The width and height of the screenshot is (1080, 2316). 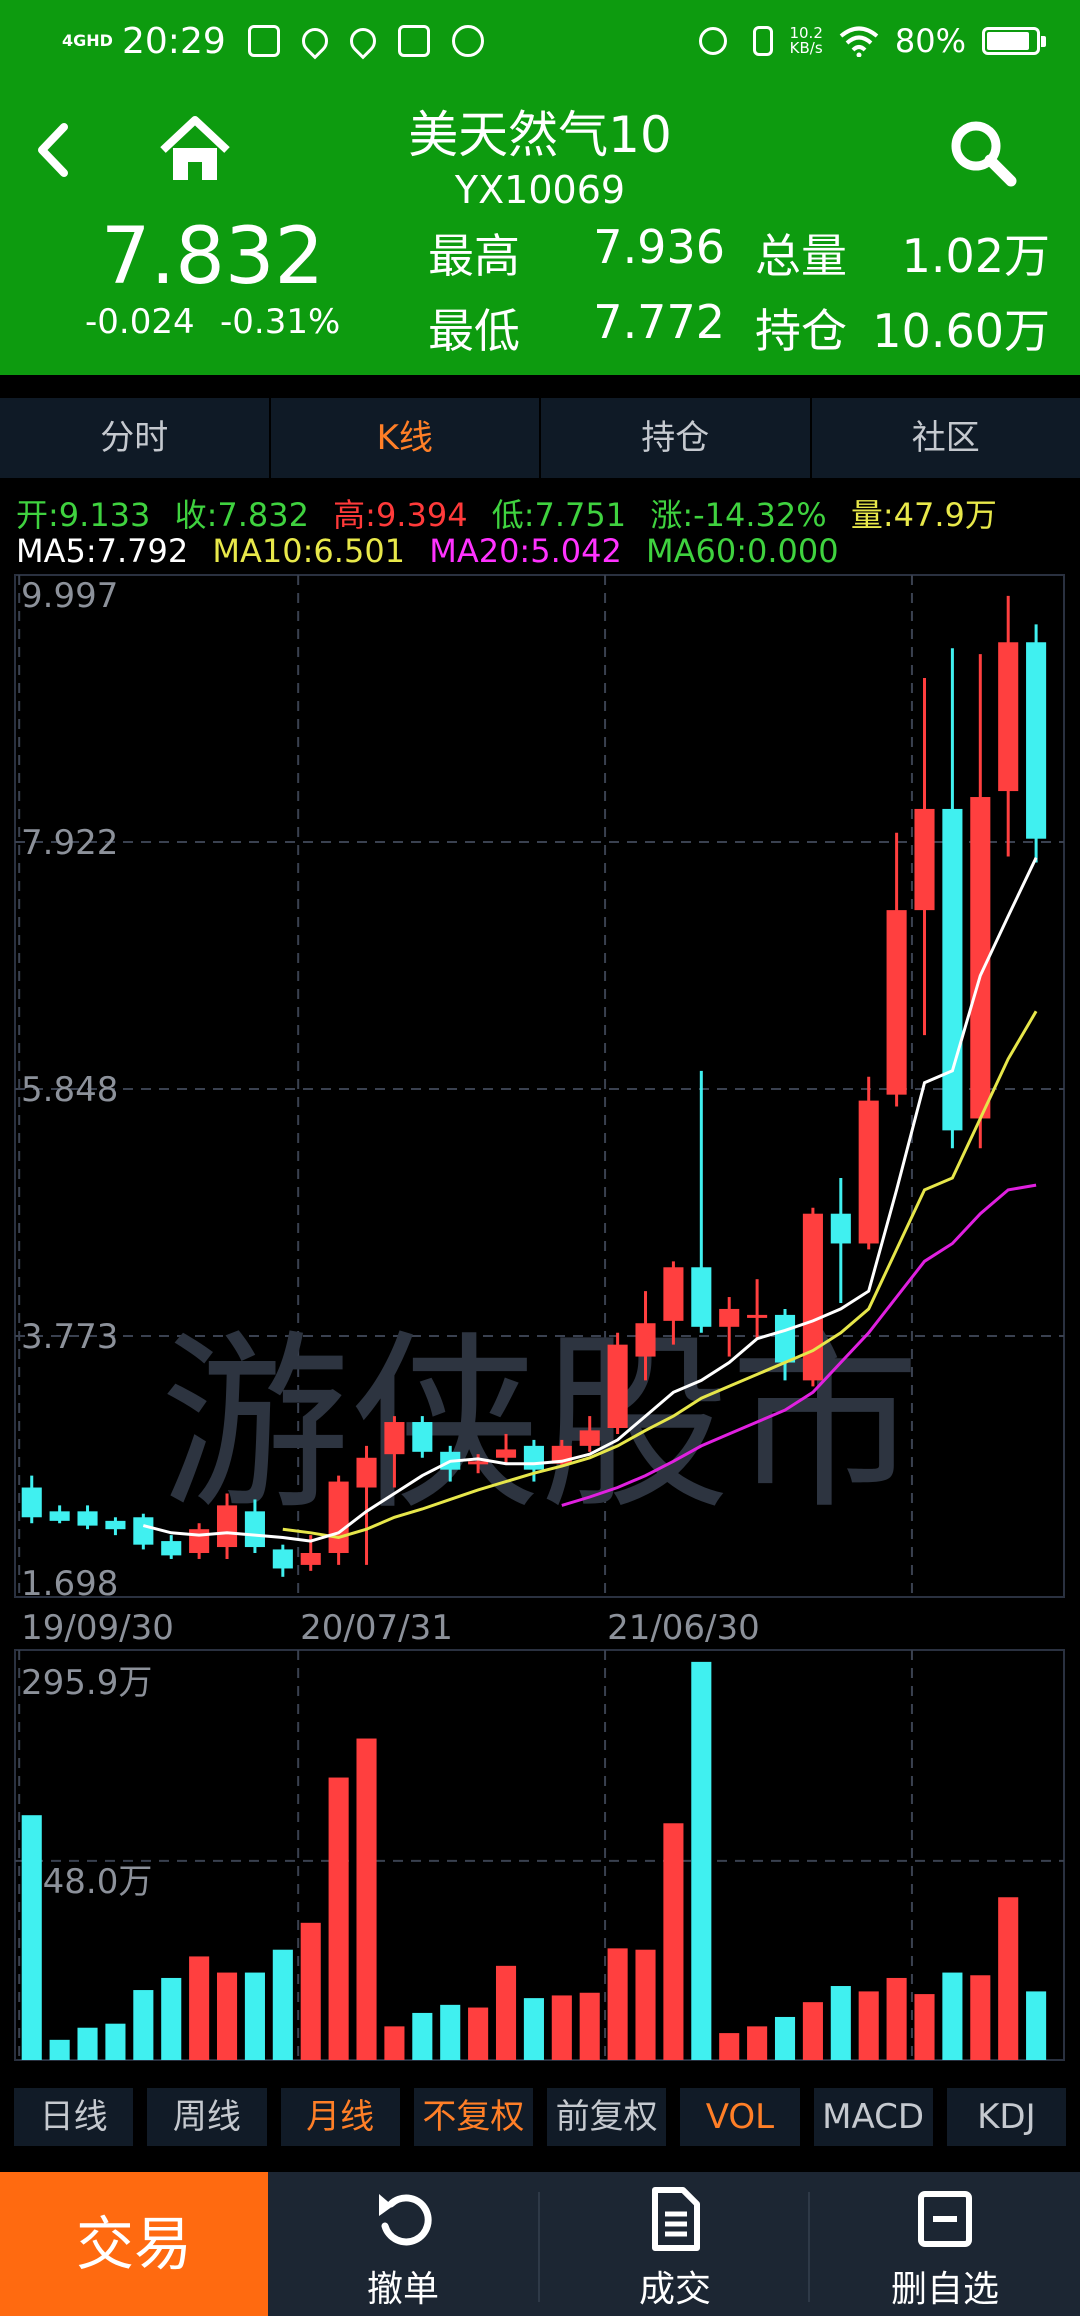 I want to click on forward-adjust-button: 前复权, so click(x=607, y=2117).